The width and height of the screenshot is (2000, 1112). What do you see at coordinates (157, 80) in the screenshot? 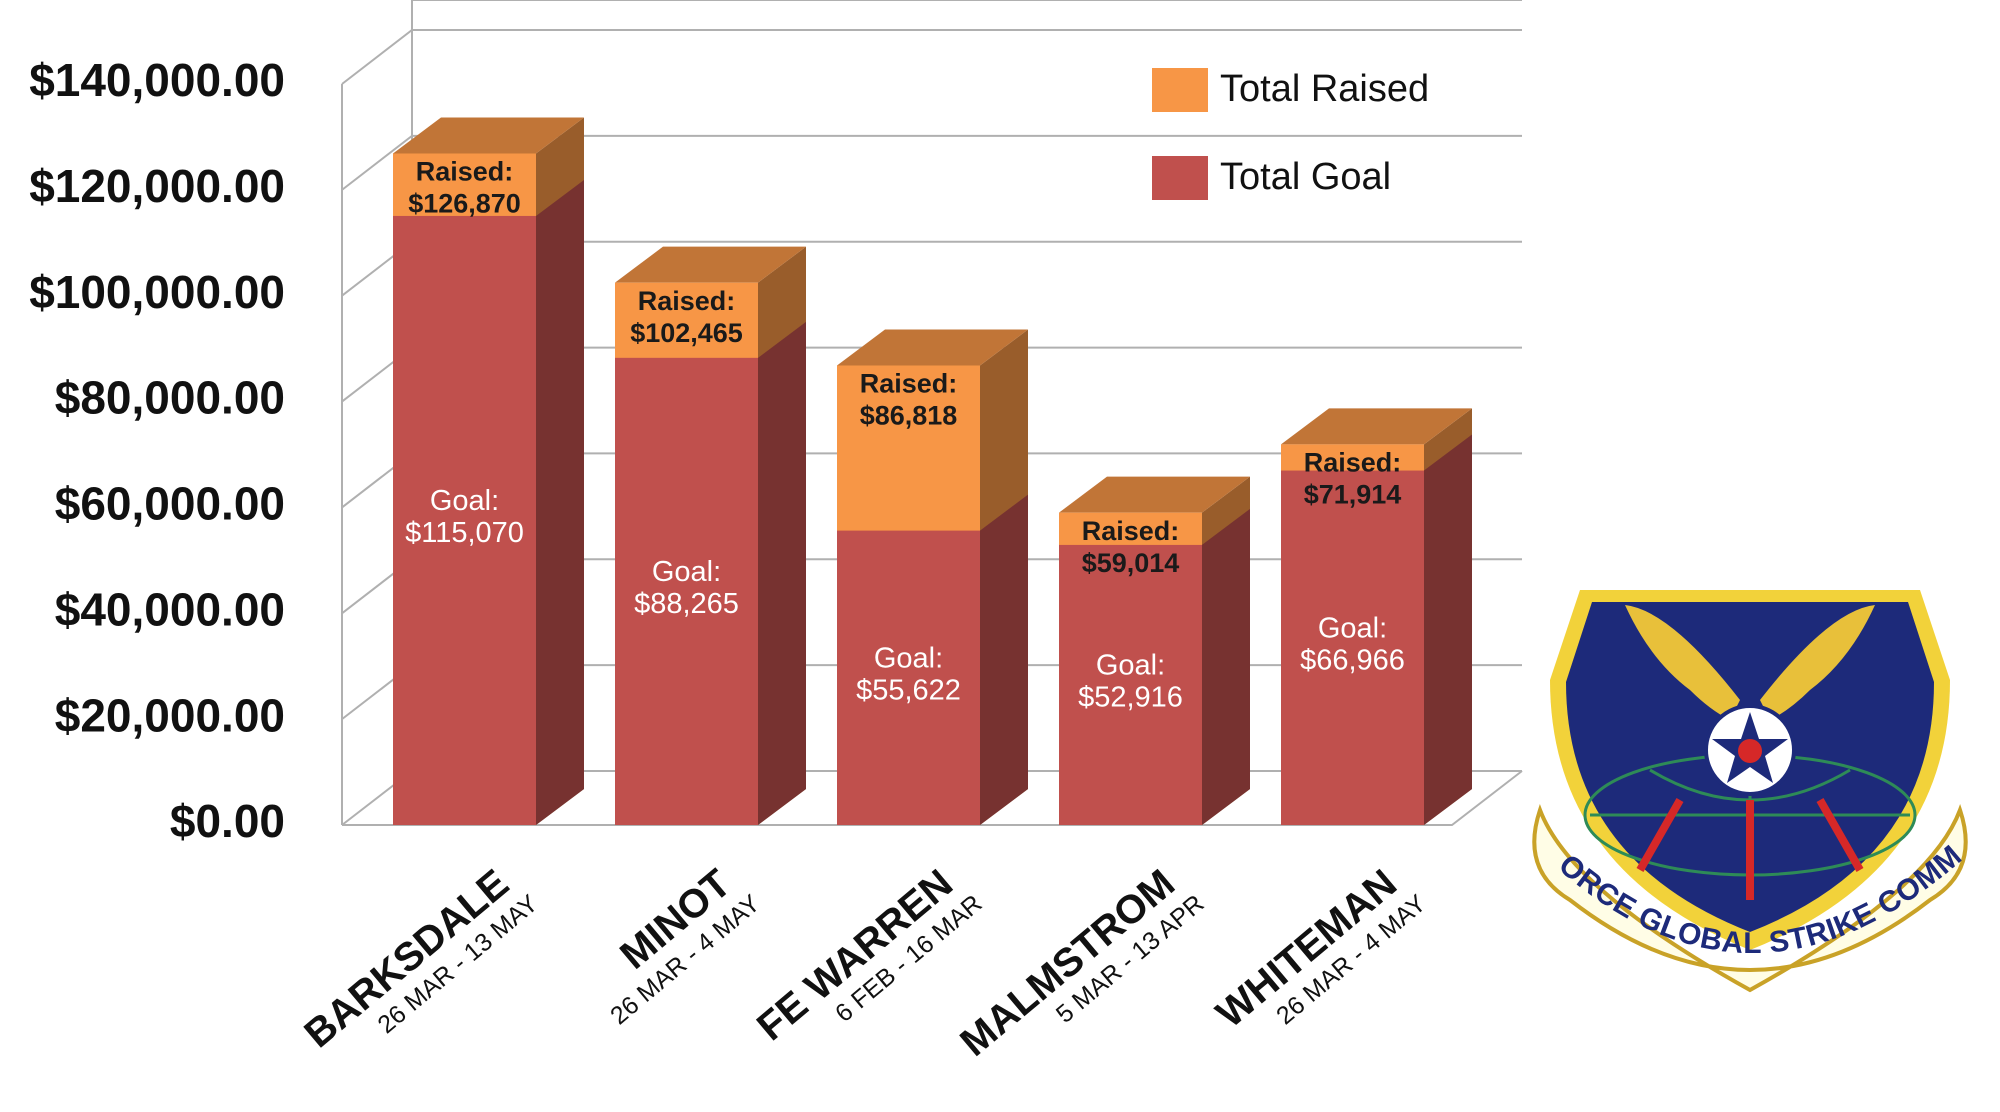
I see `y-tick-label: $140,000.00` at bounding box center [157, 80].